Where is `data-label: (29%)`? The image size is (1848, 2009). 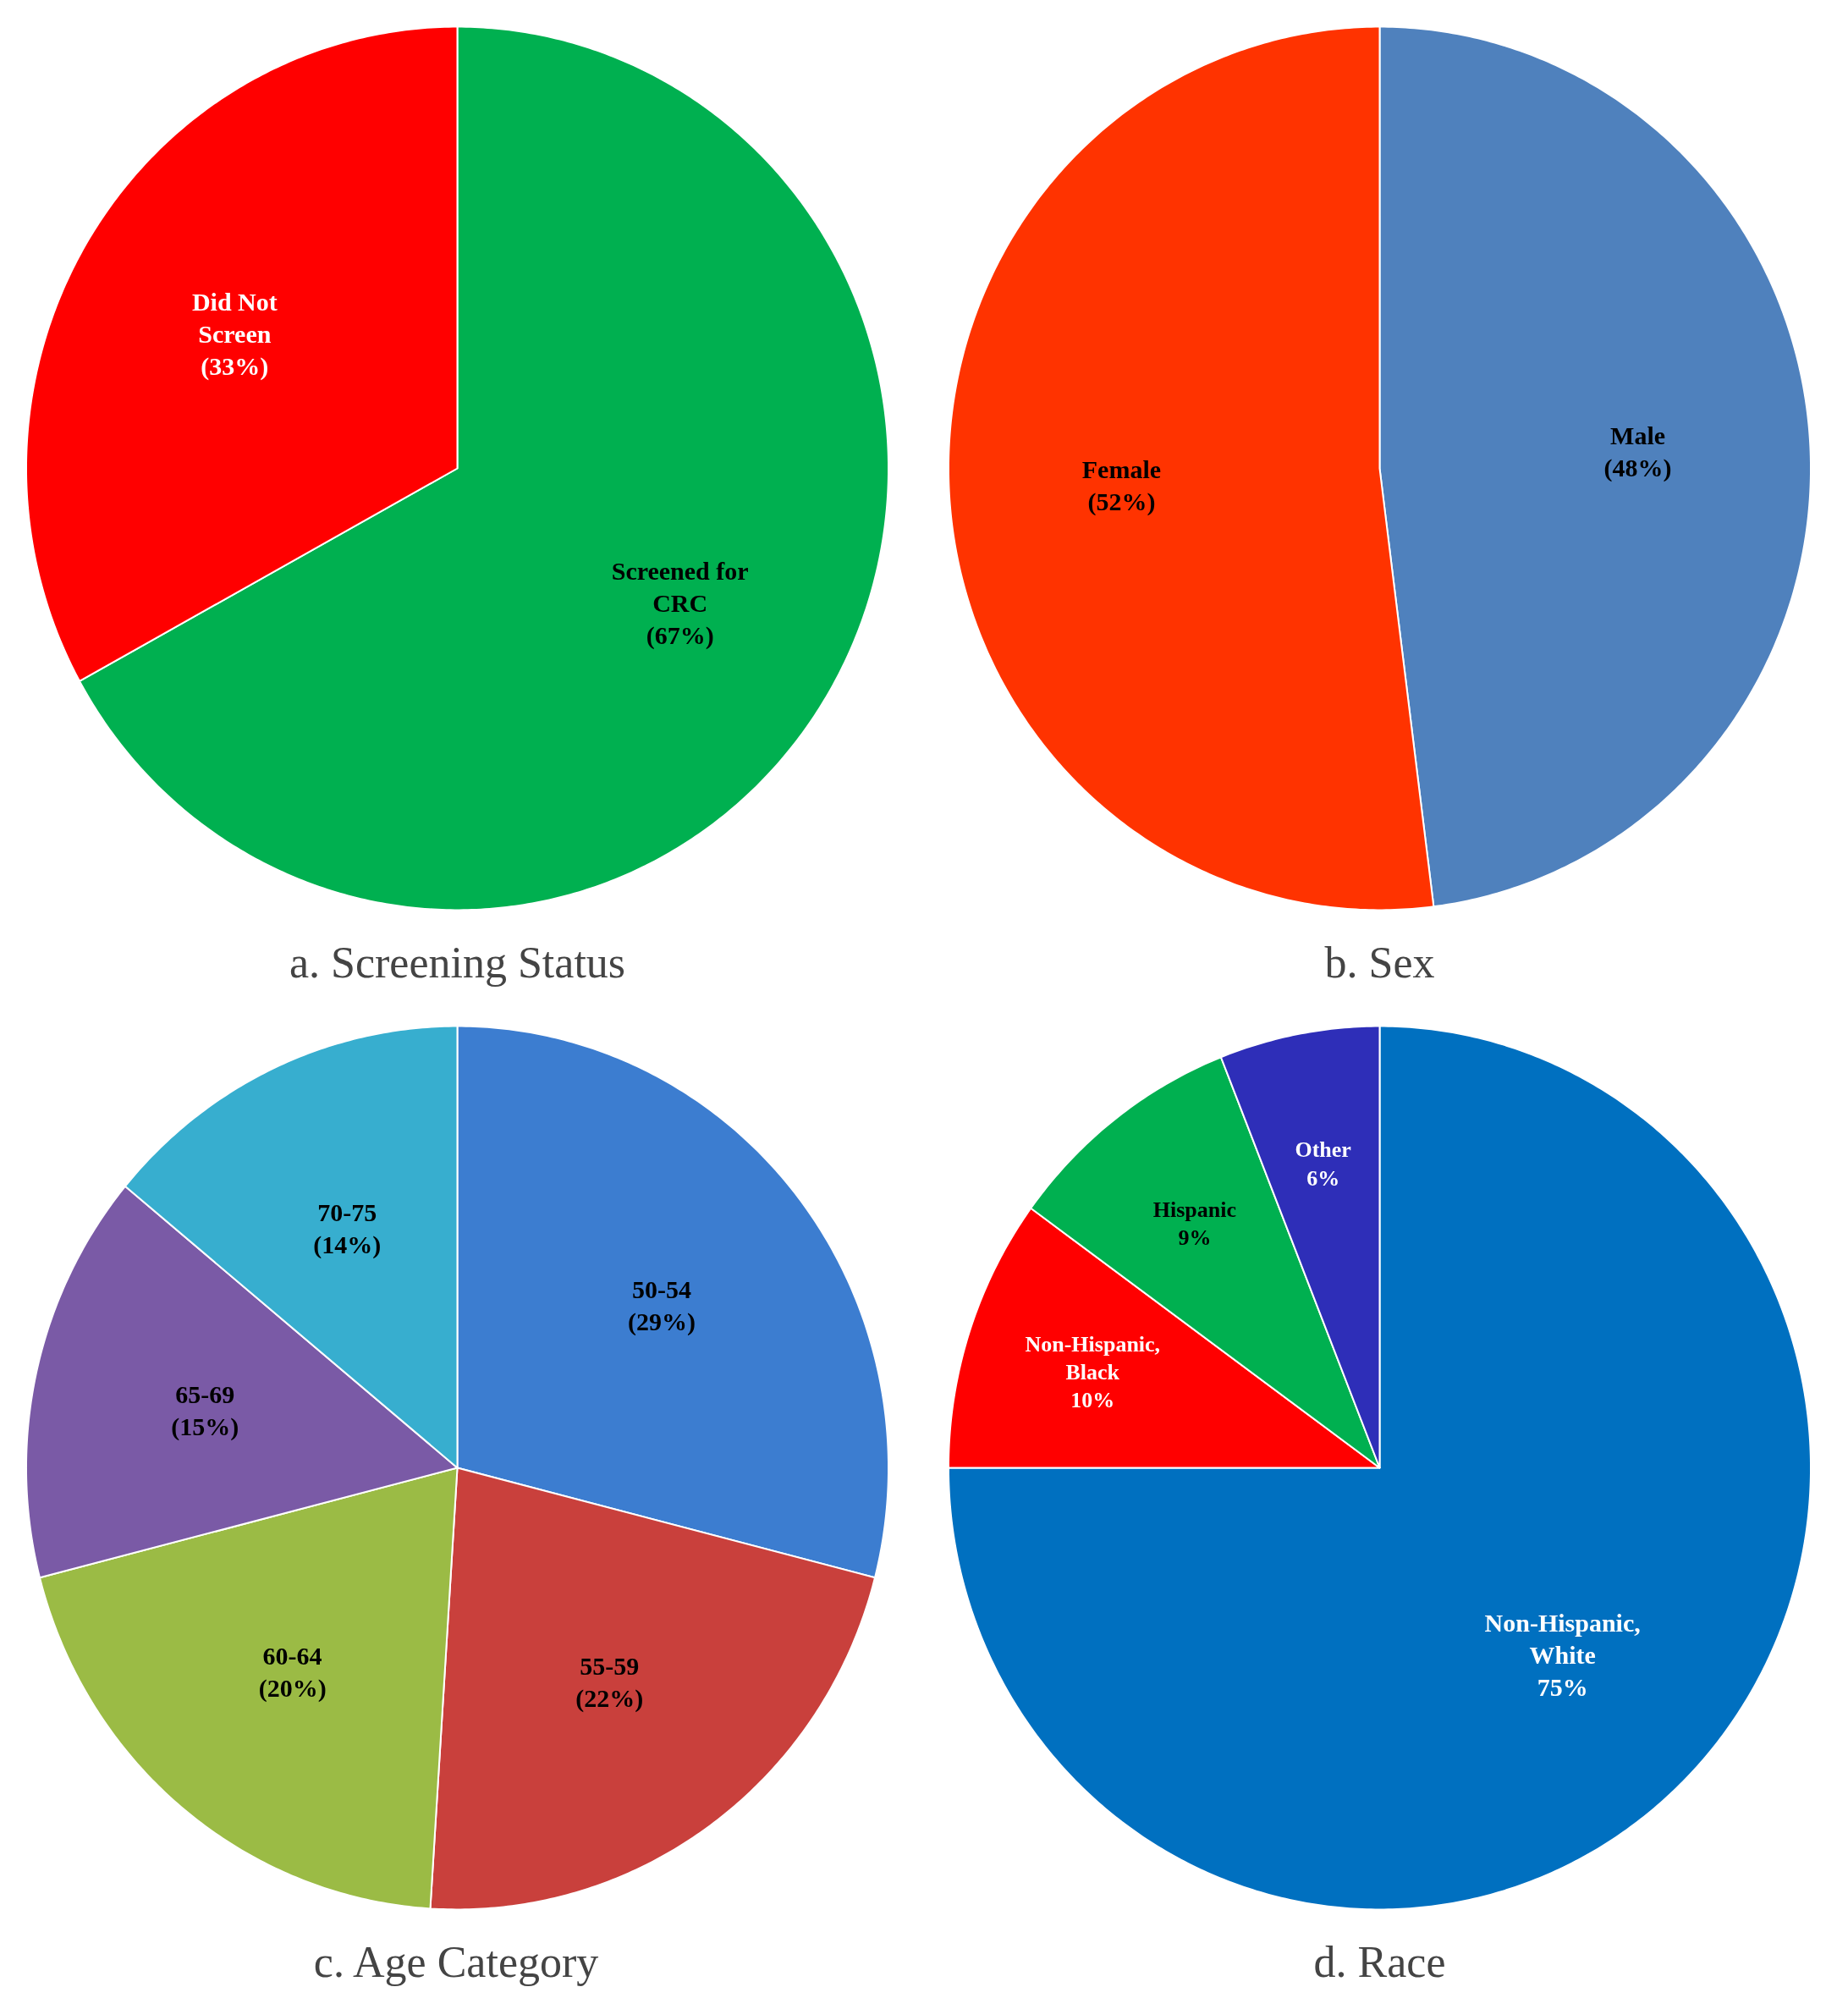 data-label: (29%) is located at coordinates (662, 1322).